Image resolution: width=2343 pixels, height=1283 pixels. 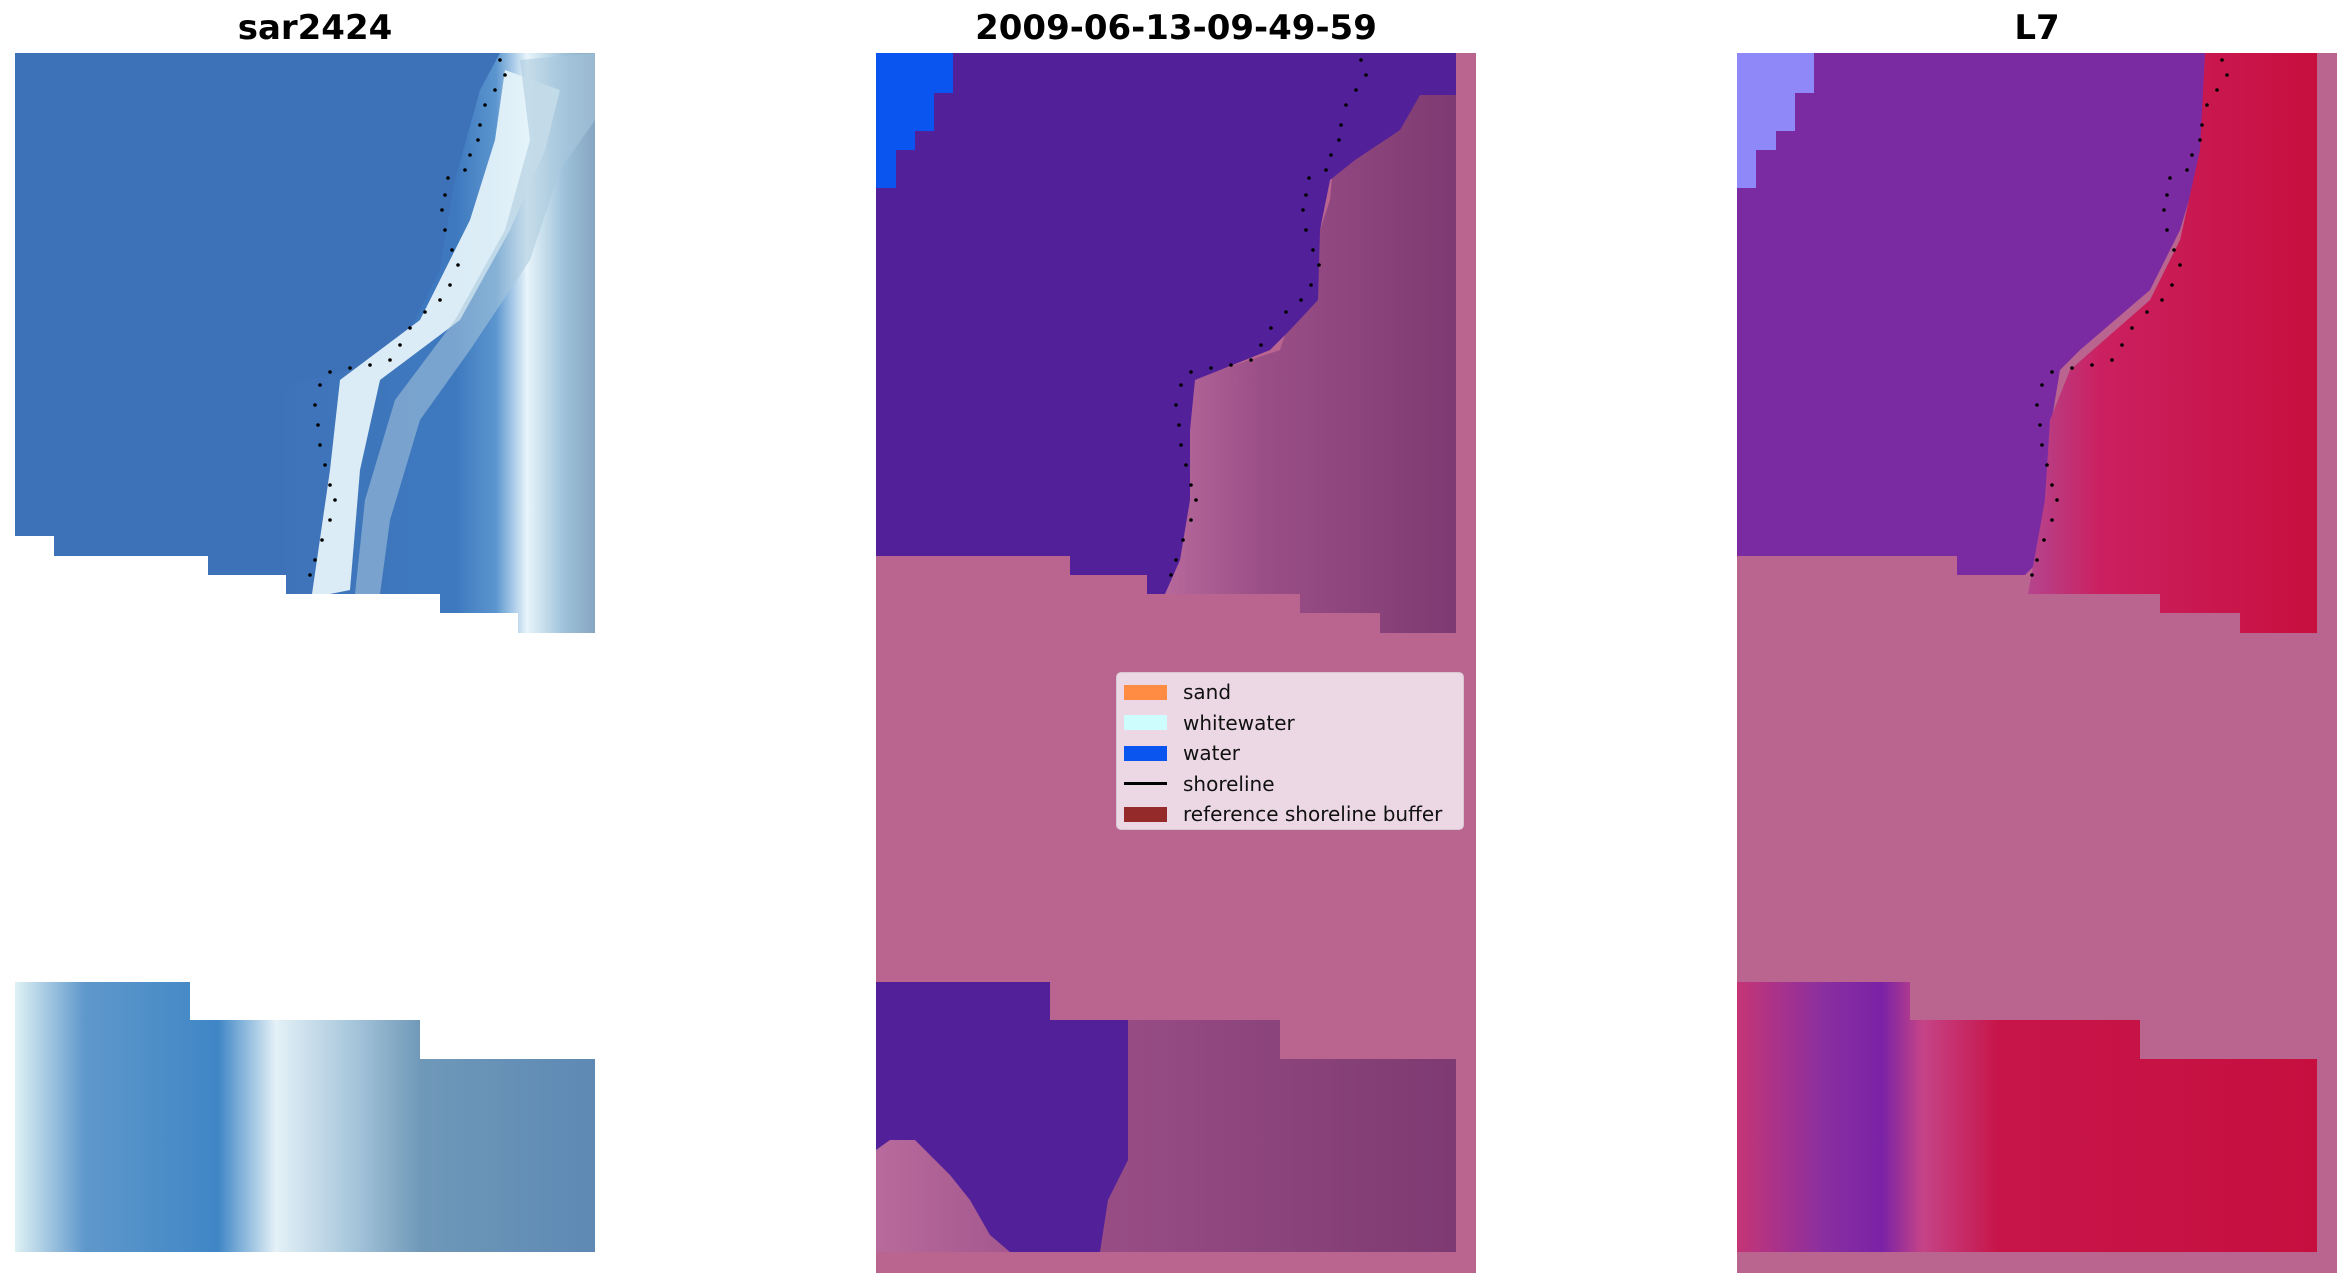 What do you see at coordinates (1290, 692) in the screenshot?
I see `legend-item-sand: sand` at bounding box center [1290, 692].